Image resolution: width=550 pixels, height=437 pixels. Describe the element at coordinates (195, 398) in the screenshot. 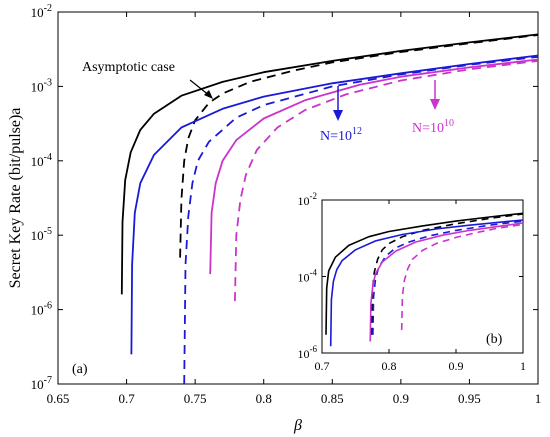

I see `x-tick-label: 0.75` at that location.